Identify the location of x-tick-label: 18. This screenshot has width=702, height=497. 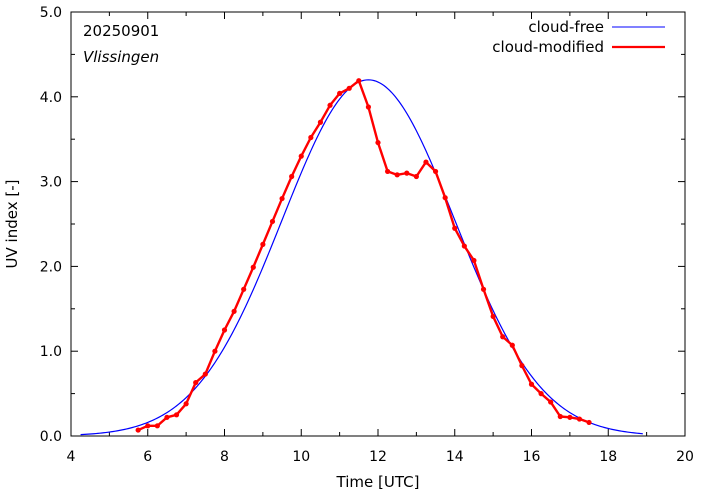
(608, 457).